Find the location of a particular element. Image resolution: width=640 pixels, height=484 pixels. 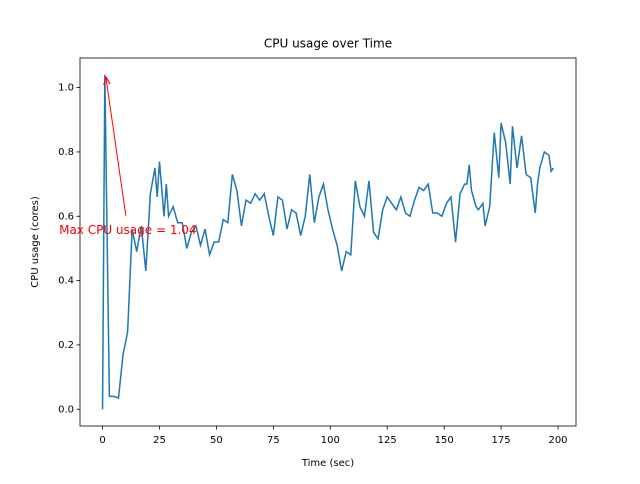

x-tick-label: 50 is located at coordinates (216, 440).